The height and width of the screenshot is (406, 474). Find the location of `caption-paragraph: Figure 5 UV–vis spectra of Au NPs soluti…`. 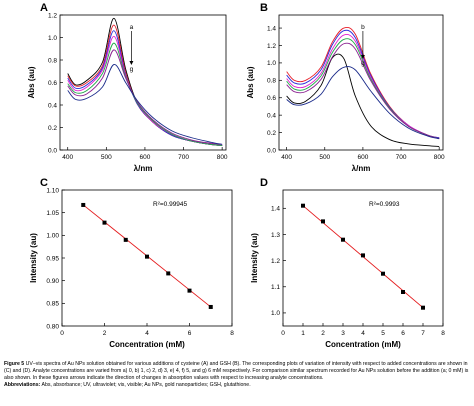

caption-paragraph: Figure 5 UV–vis spectra of Au NPs soluti… is located at coordinates (237, 371).